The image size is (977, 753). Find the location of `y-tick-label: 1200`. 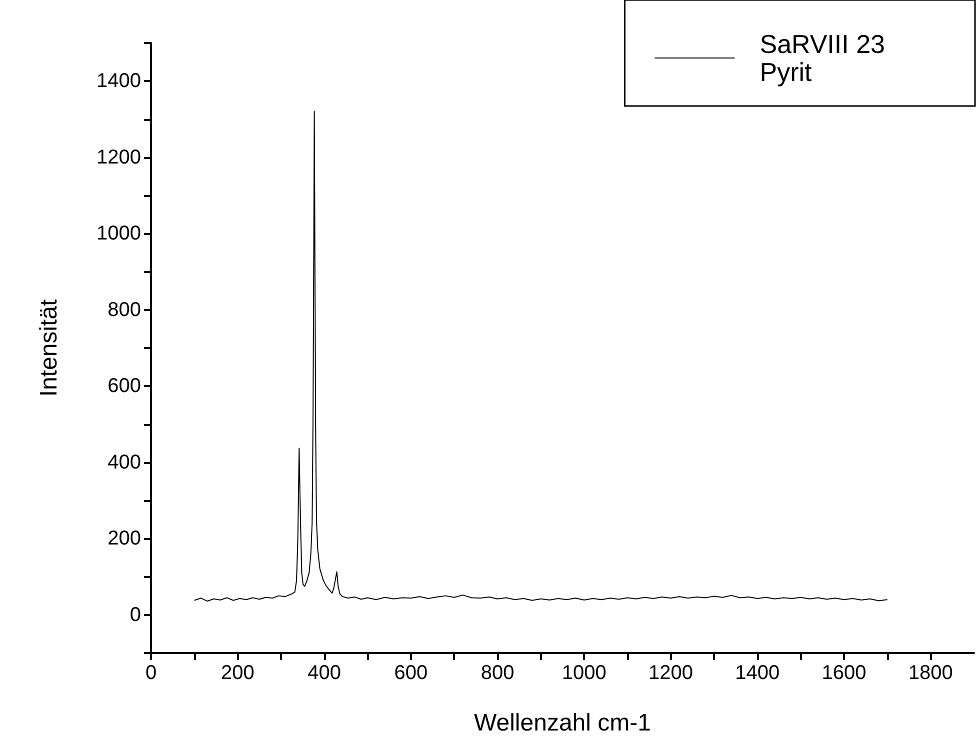

y-tick-label: 1200 is located at coordinates (118, 157).